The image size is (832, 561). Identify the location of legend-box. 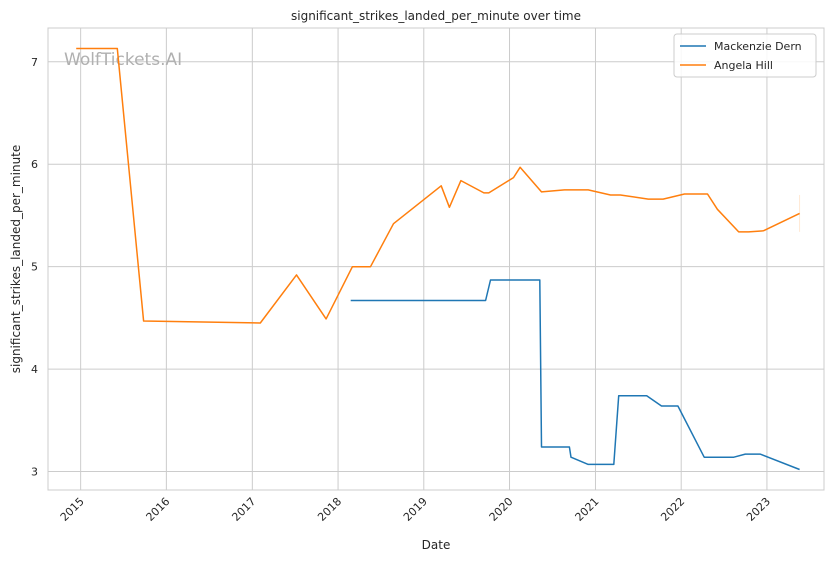
(745, 55).